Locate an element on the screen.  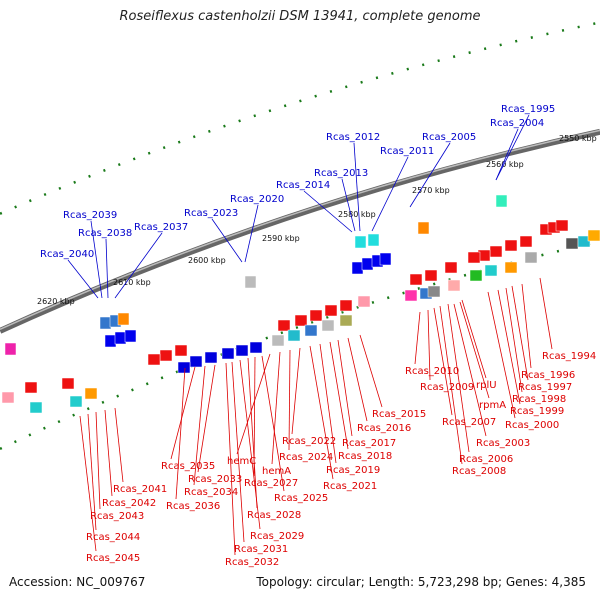
connector-rcas-2021 is located at coordinates (321, 412).